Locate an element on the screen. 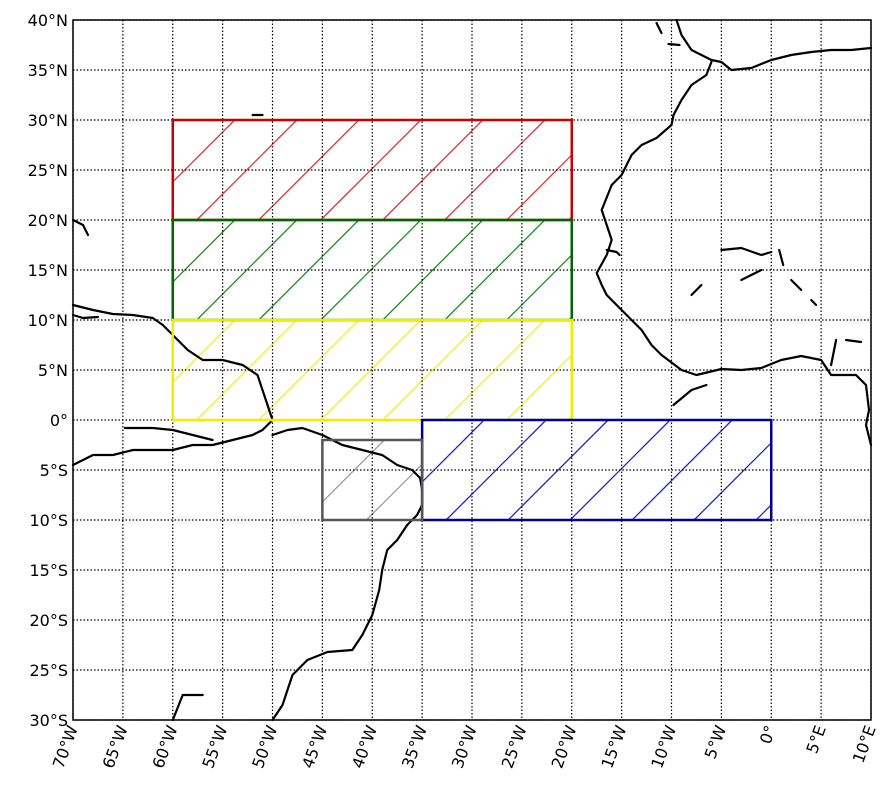 The height and width of the screenshot is (790, 882). lon-tick-label: 10°W is located at coordinates (663, 747).